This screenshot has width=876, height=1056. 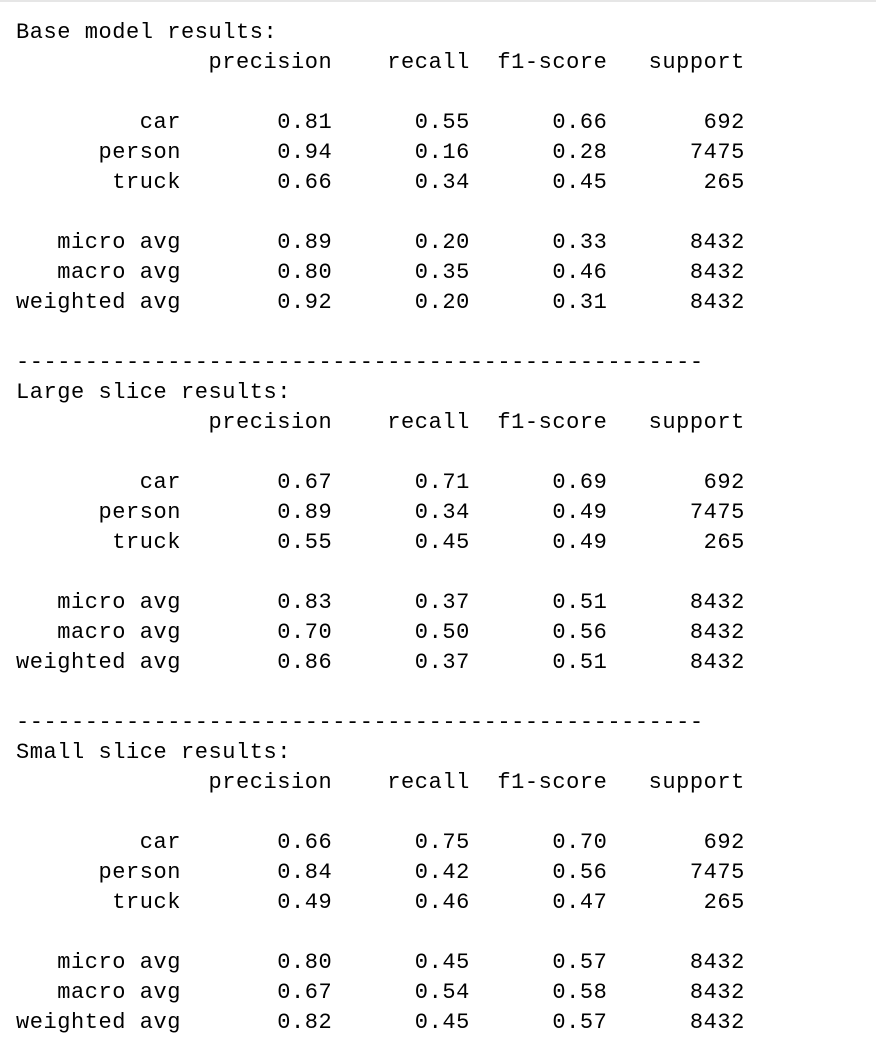 What do you see at coordinates (154, 392) in the screenshot?
I see `section-title-large: Large slice results:` at bounding box center [154, 392].